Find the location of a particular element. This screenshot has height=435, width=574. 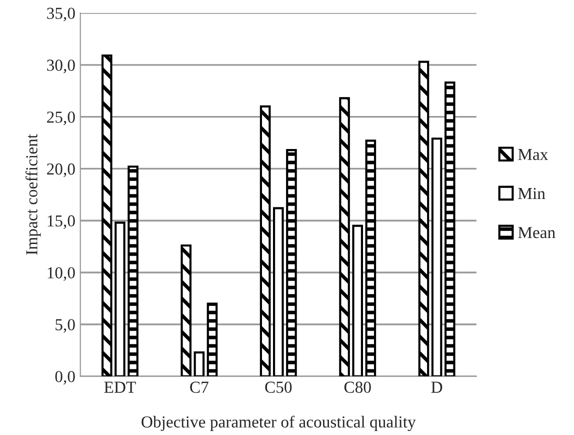

x-tick-label: C80 is located at coordinates (357, 387).